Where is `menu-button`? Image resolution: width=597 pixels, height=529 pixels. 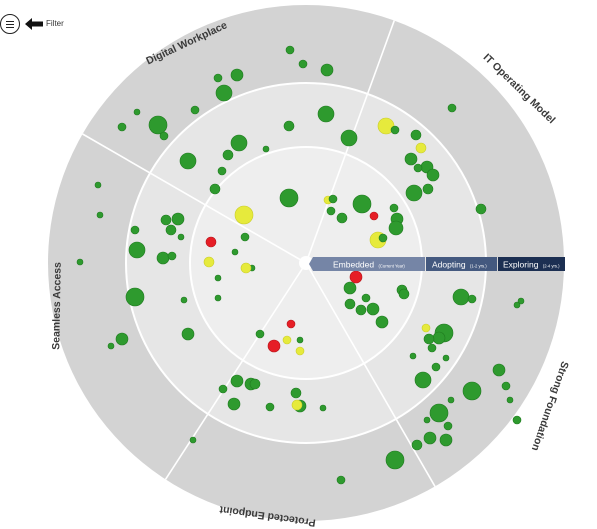 menu-button is located at coordinates (10, 24).